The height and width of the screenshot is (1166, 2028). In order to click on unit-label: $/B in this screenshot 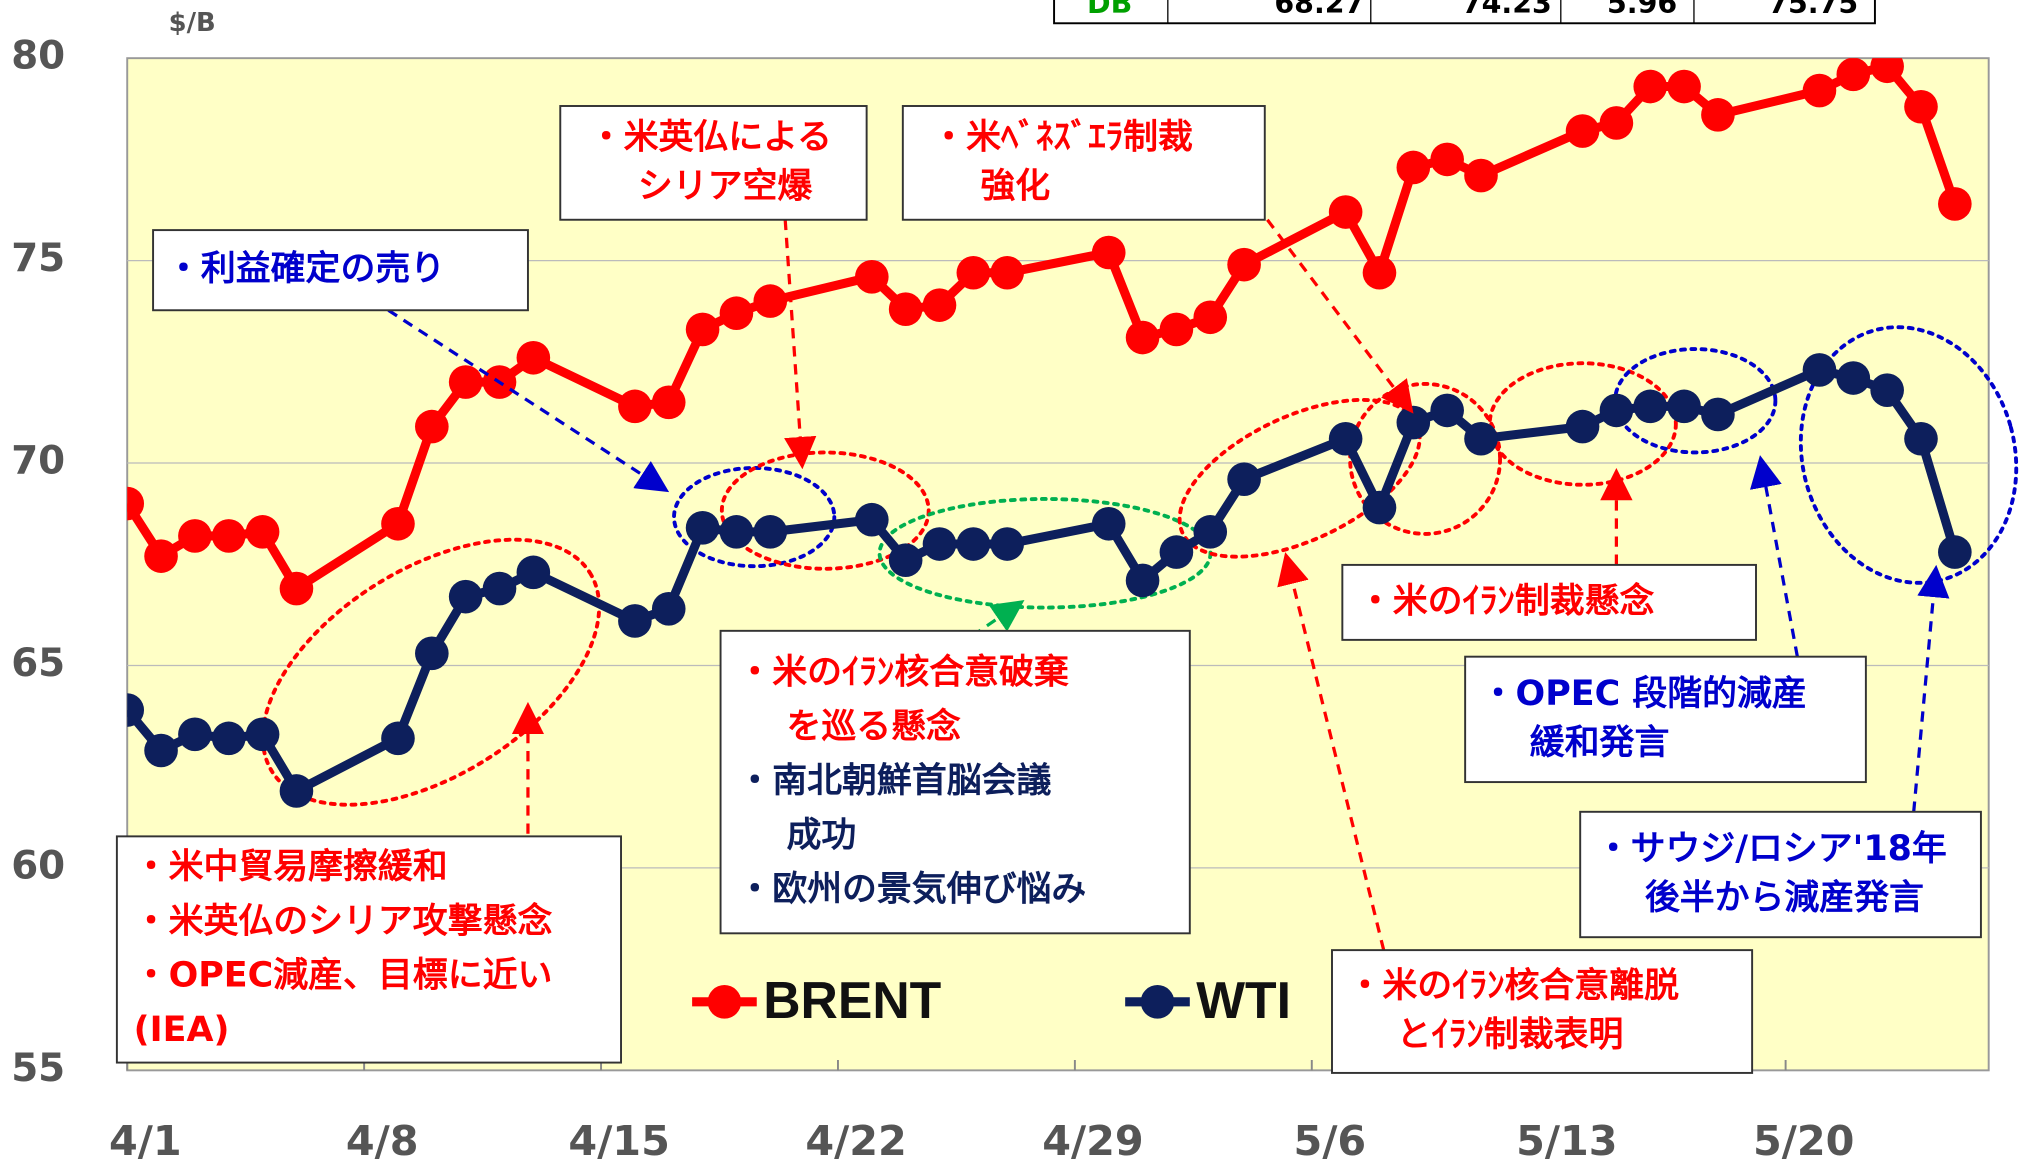, I will do `click(192, 23)`.